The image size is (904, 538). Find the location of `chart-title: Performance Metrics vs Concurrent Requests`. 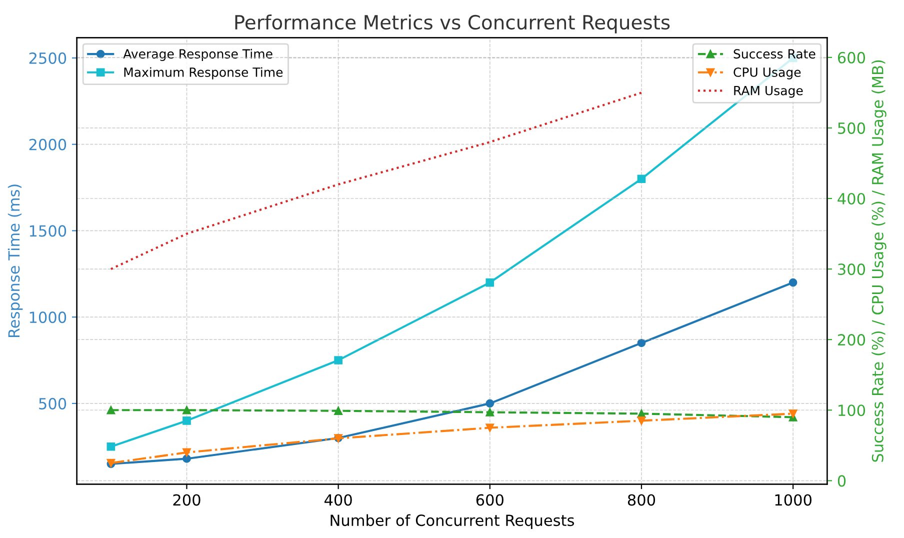

chart-title: Performance Metrics vs Concurrent Requests is located at coordinates (452, 24).